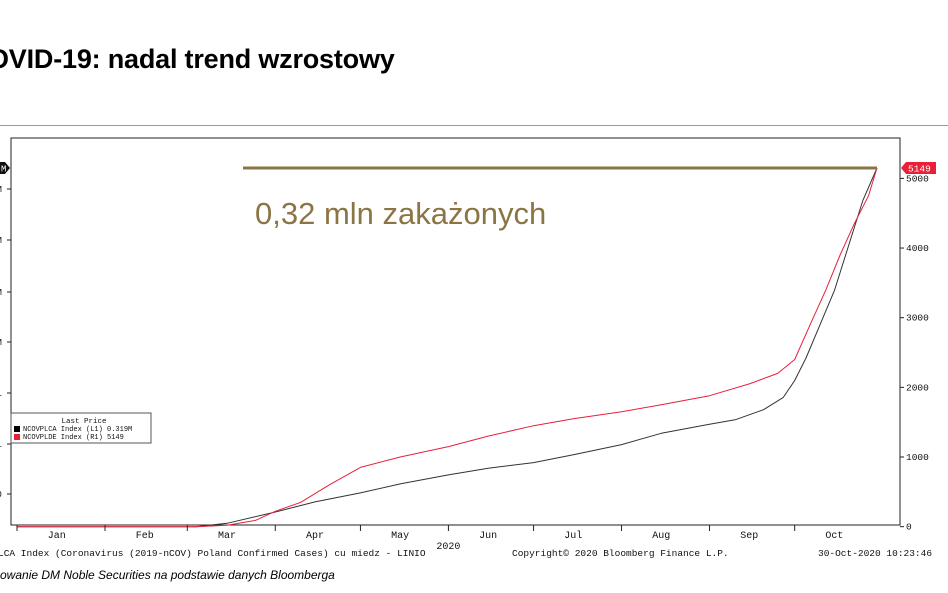 This screenshot has height=593, width=948. Describe the element at coordinates (315, 536) in the screenshot. I see `x-tick-label: Apr` at that location.